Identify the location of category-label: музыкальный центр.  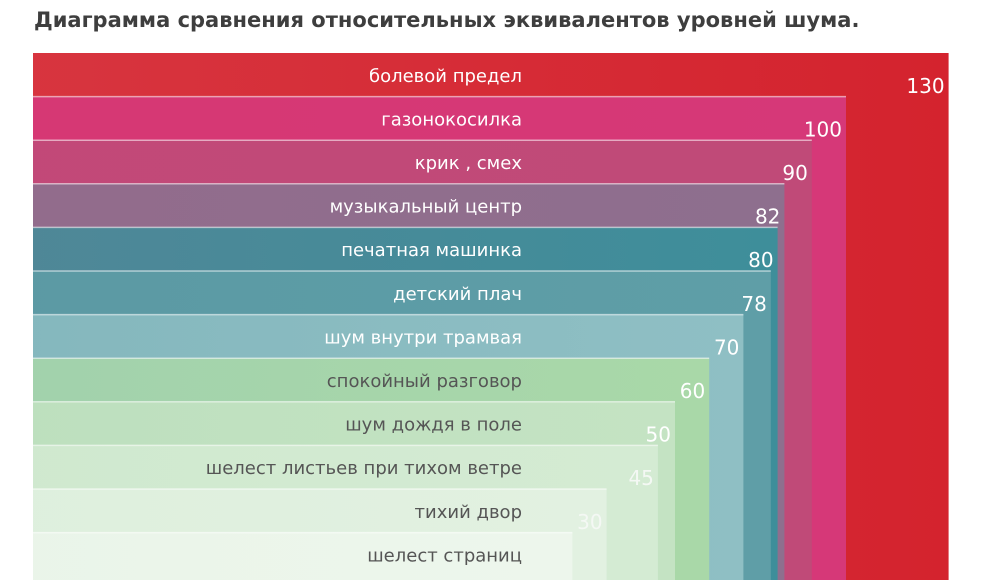
(426, 207).